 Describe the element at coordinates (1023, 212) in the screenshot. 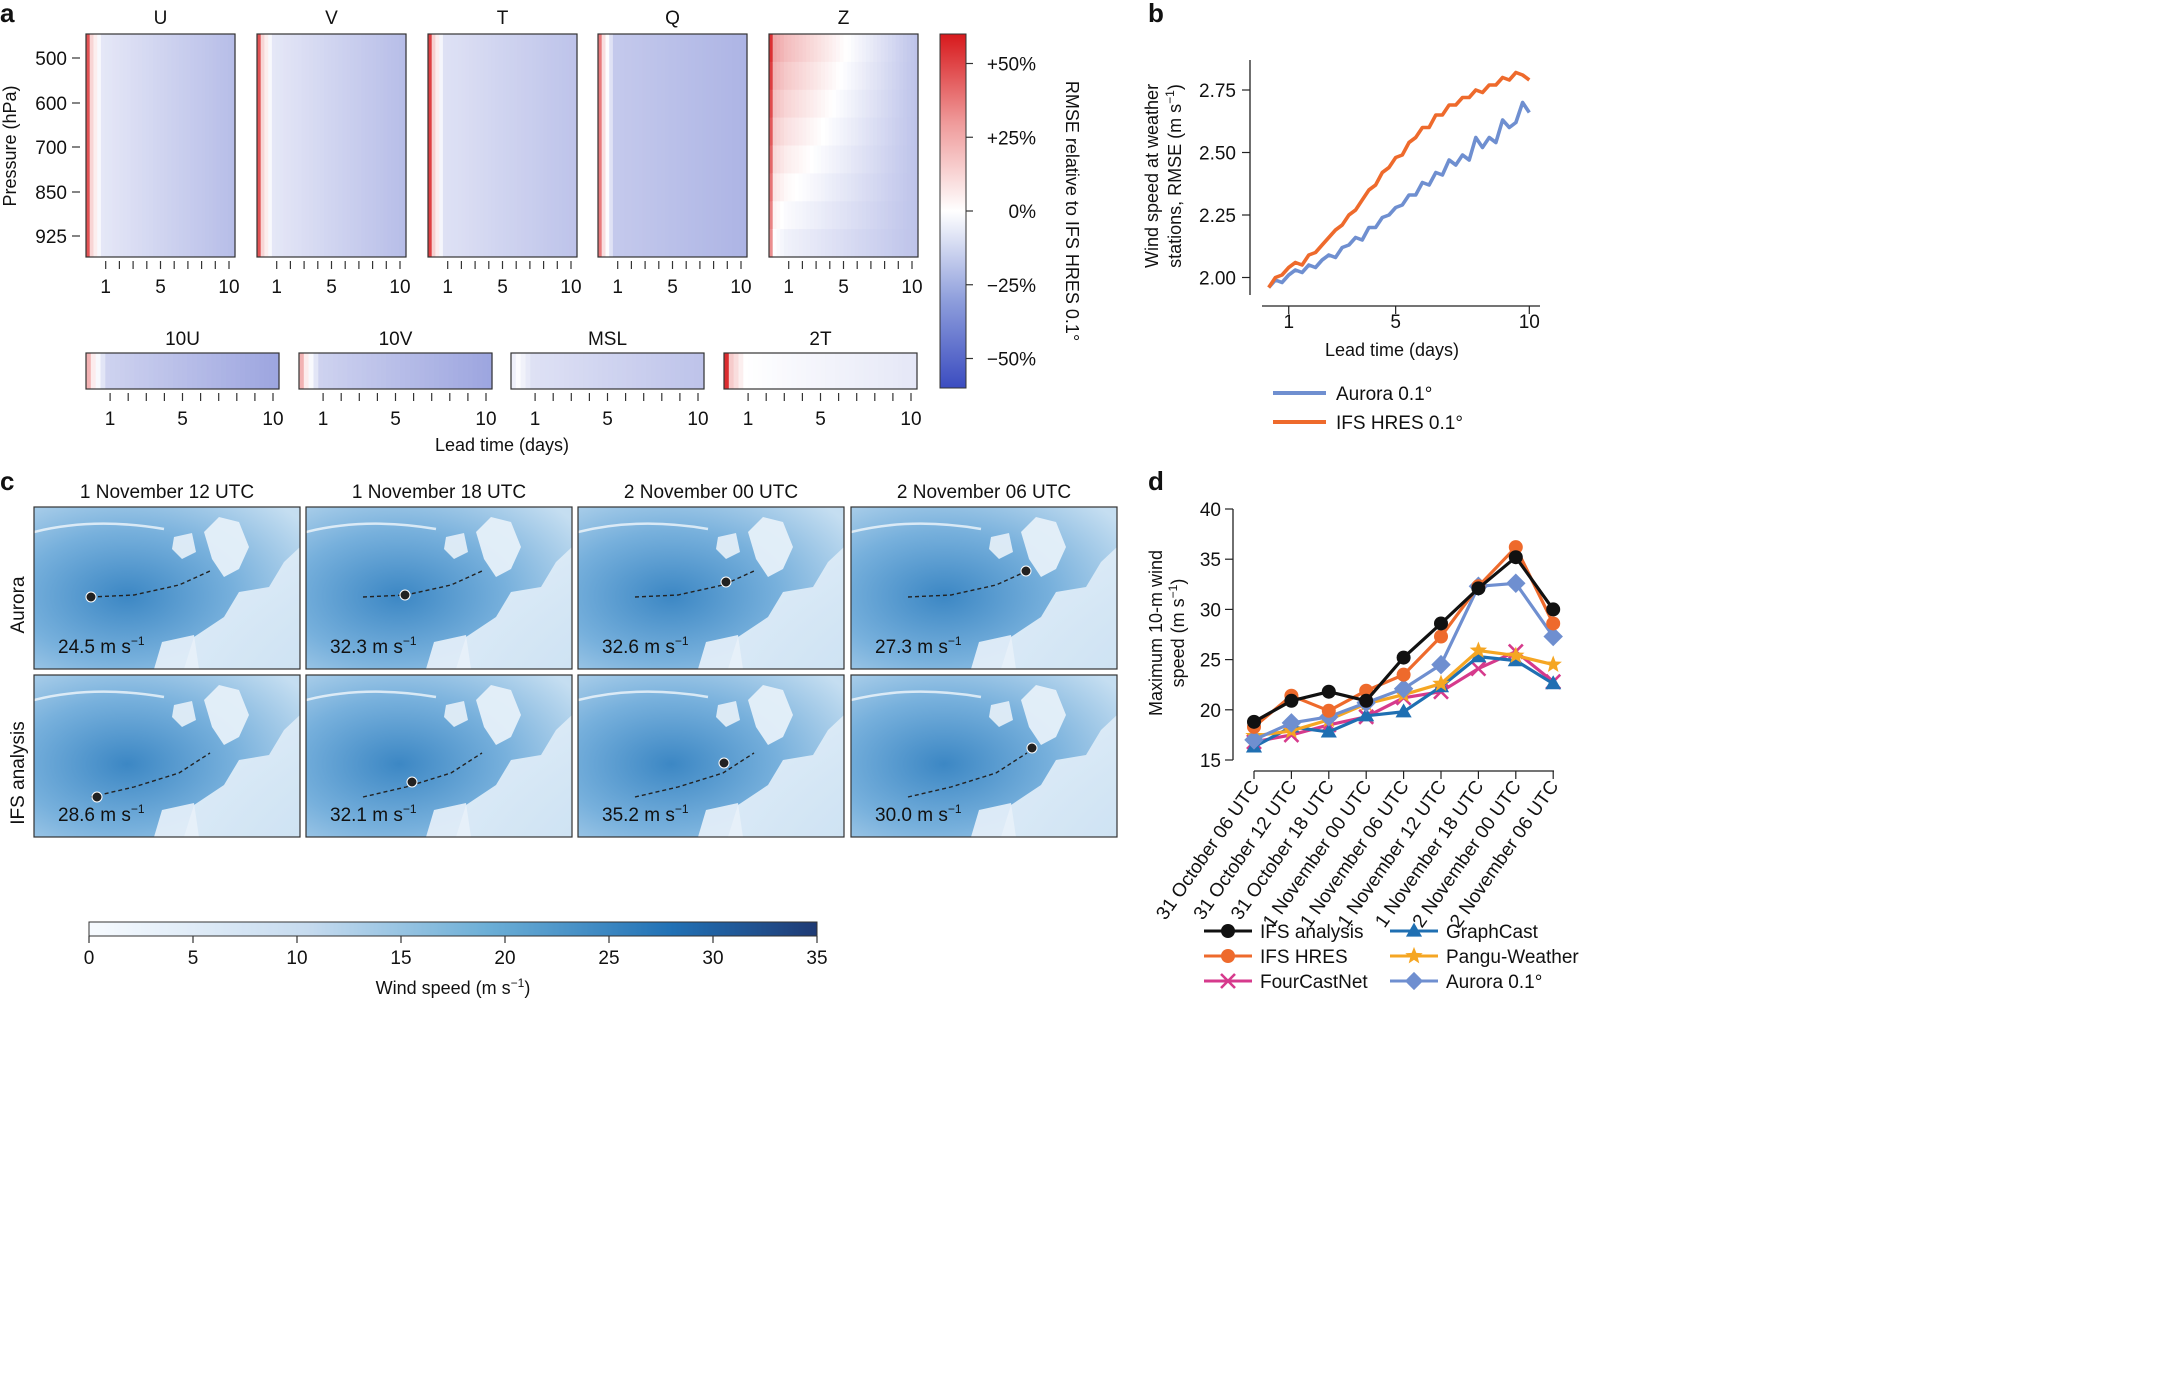

I see `colorbar-tick-label: 0%` at that location.